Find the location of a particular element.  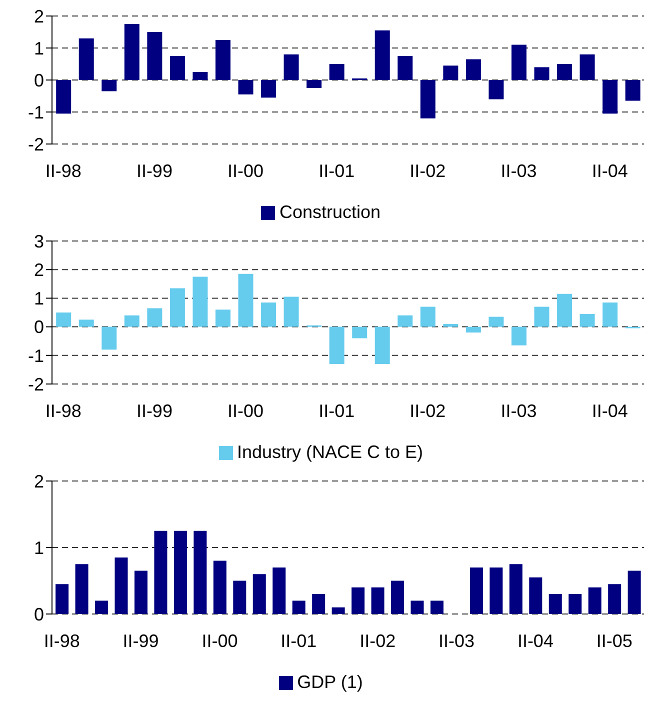

y-tick-label: 3 is located at coordinates (39, 241).